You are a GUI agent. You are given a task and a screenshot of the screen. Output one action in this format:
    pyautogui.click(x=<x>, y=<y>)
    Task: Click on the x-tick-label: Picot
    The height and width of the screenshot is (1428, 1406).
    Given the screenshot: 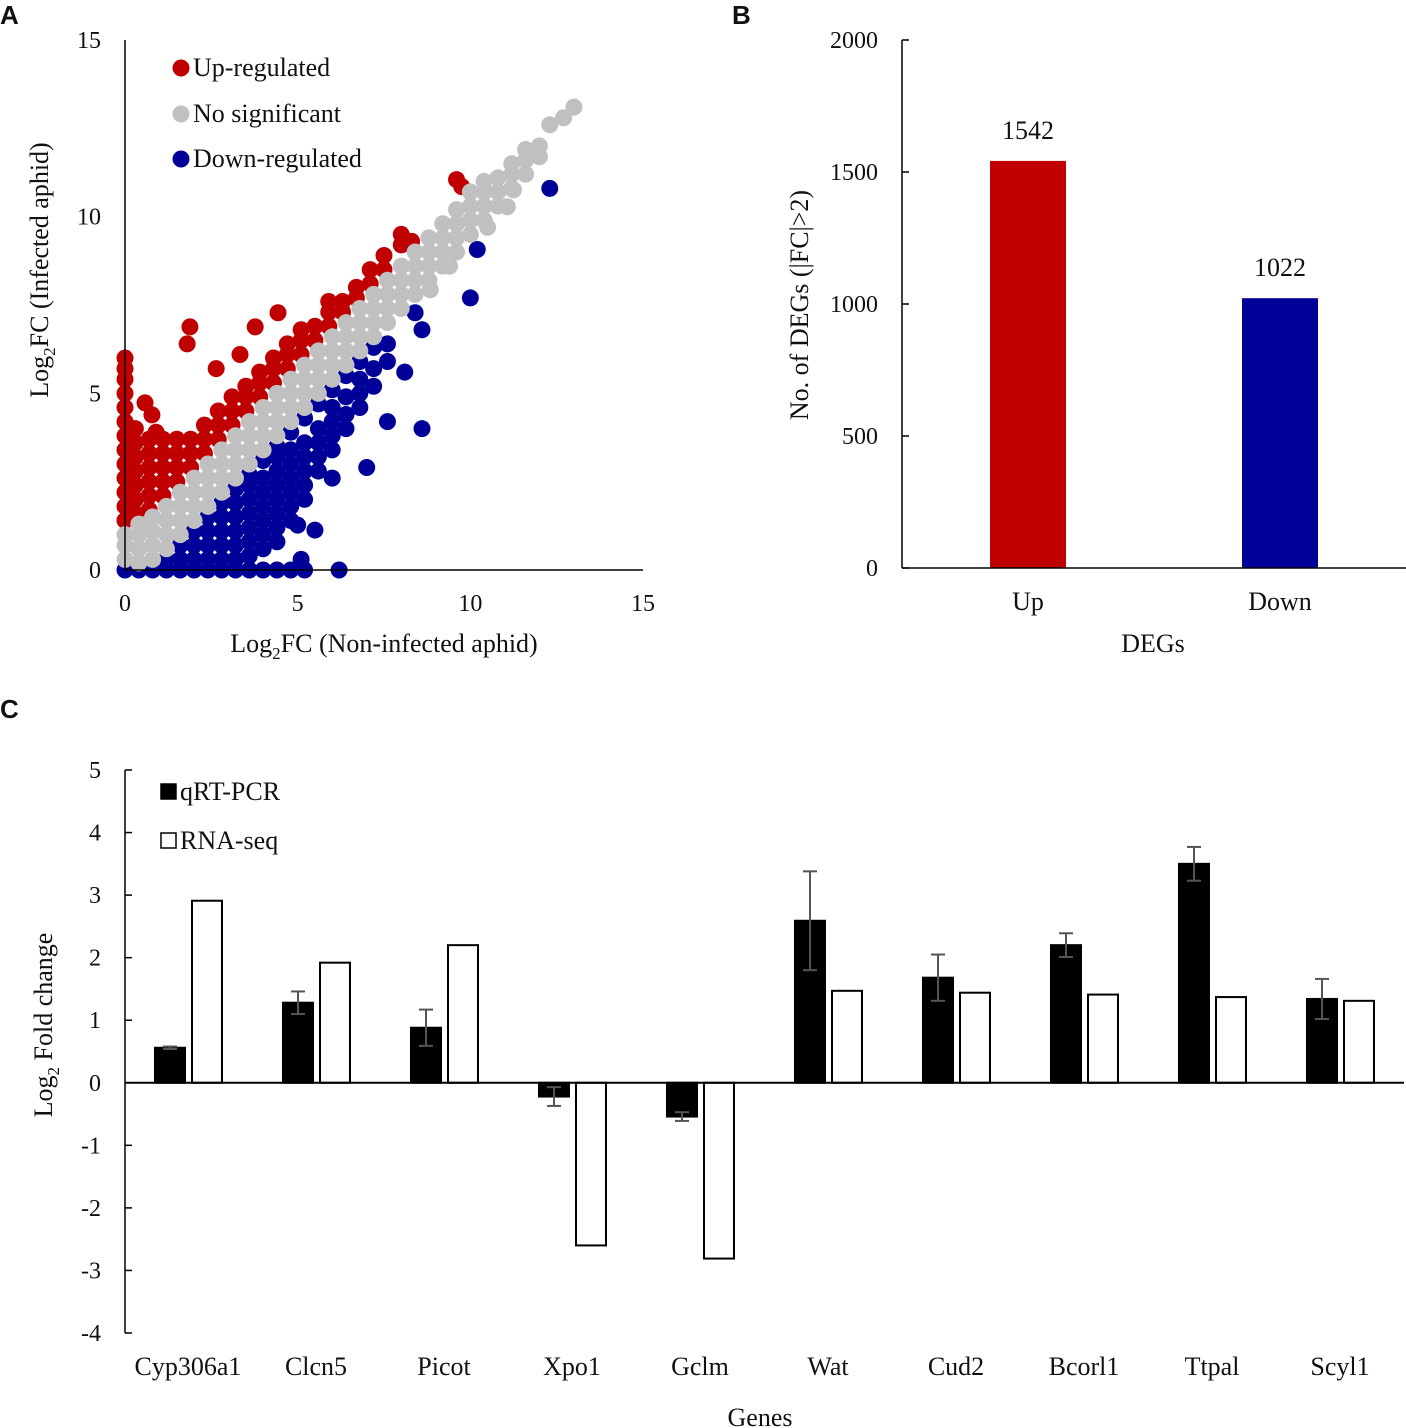 What is the action you would take?
    pyautogui.click(x=444, y=1366)
    